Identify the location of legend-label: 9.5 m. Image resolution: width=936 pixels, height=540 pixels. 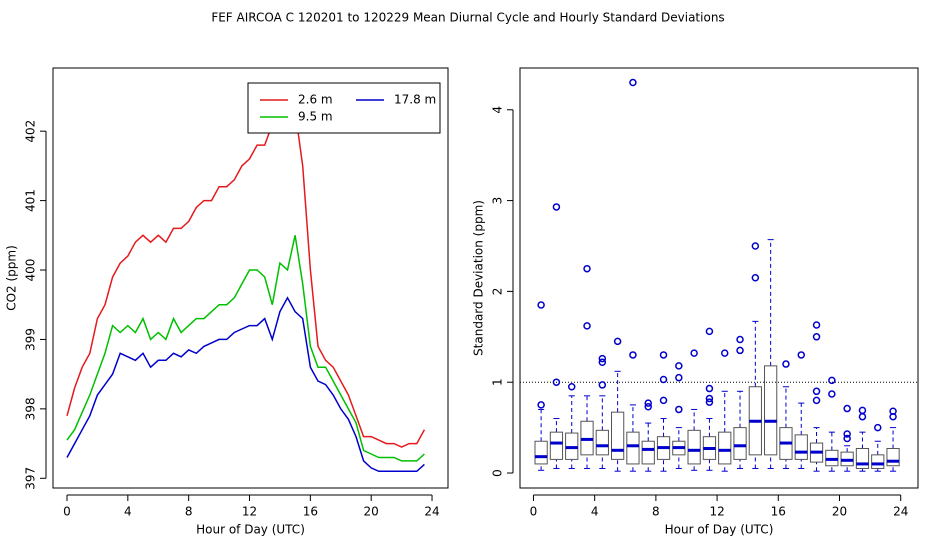
(315, 117).